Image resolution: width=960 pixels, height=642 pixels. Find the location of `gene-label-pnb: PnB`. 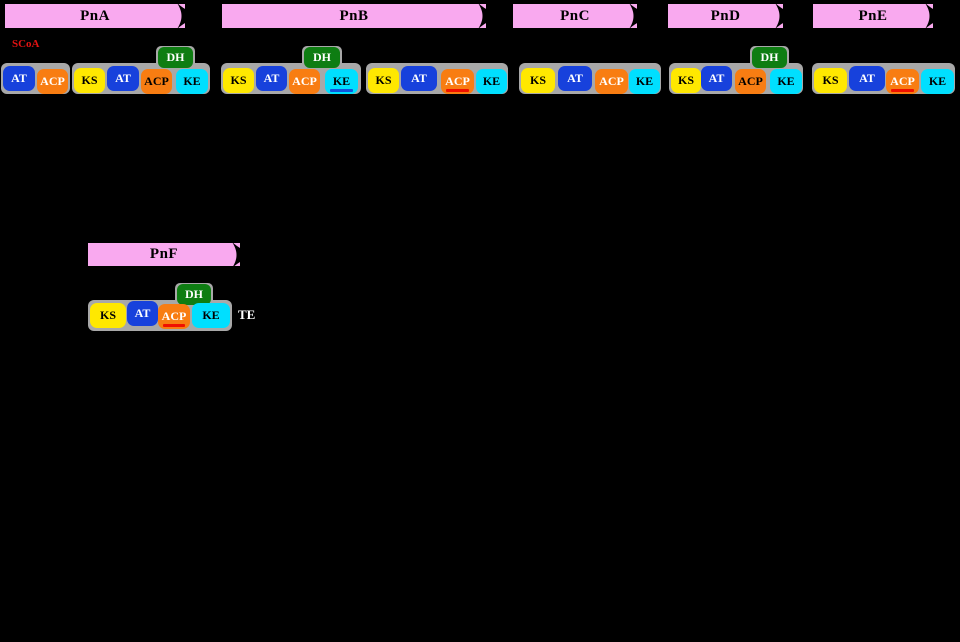

gene-label-pnb: PnB is located at coordinates (354, 15).